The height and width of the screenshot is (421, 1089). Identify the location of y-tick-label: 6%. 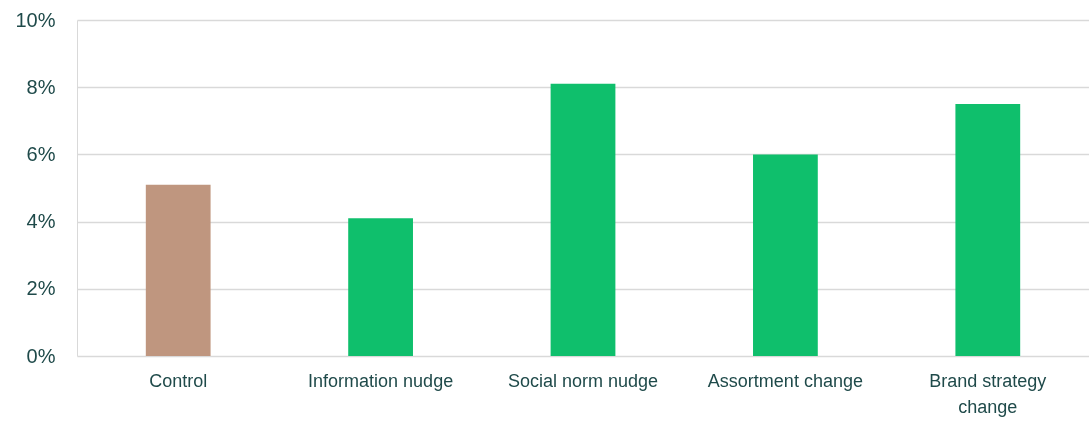
(41, 153).